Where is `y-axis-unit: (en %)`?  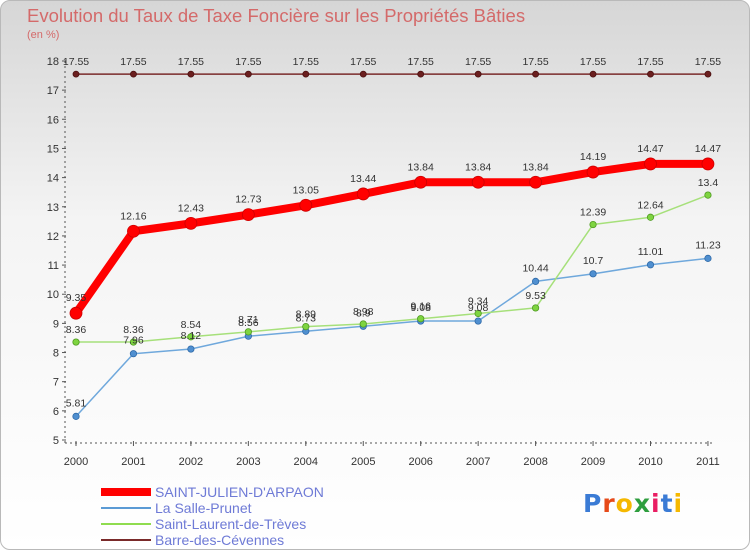 y-axis-unit: (en %) is located at coordinates (43, 35).